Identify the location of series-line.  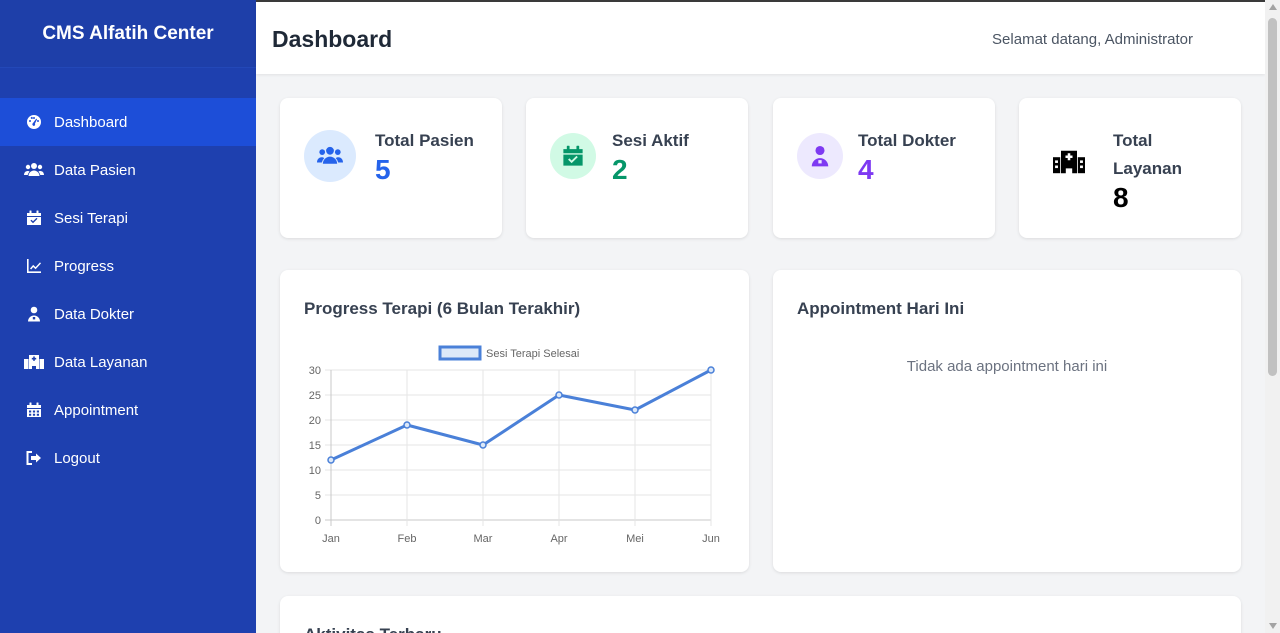
(521, 415).